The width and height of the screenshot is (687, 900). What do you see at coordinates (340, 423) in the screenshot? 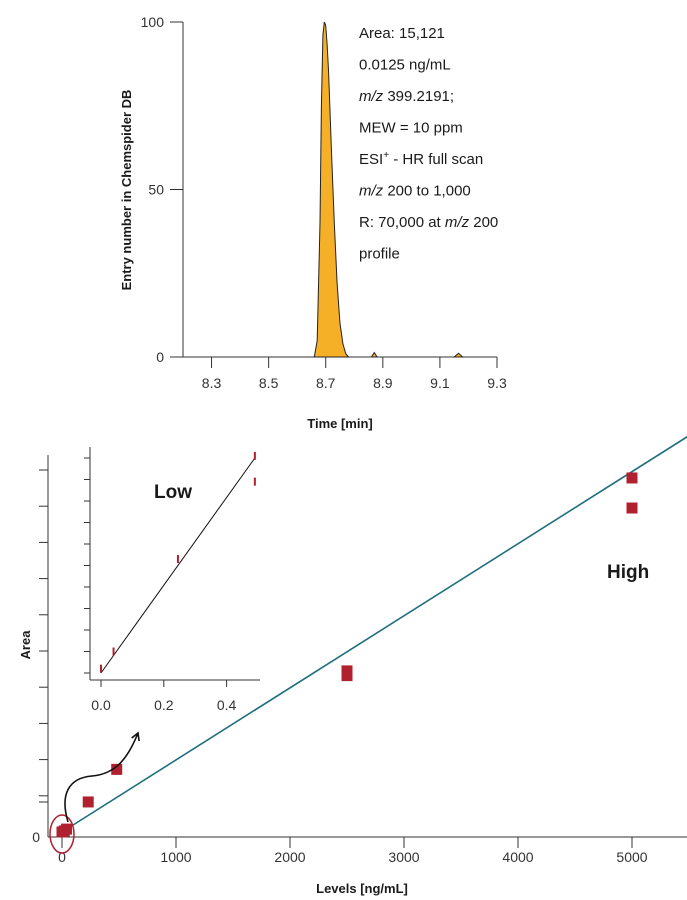
I see `chromatogram-x-axis-title: Time [min]` at bounding box center [340, 423].